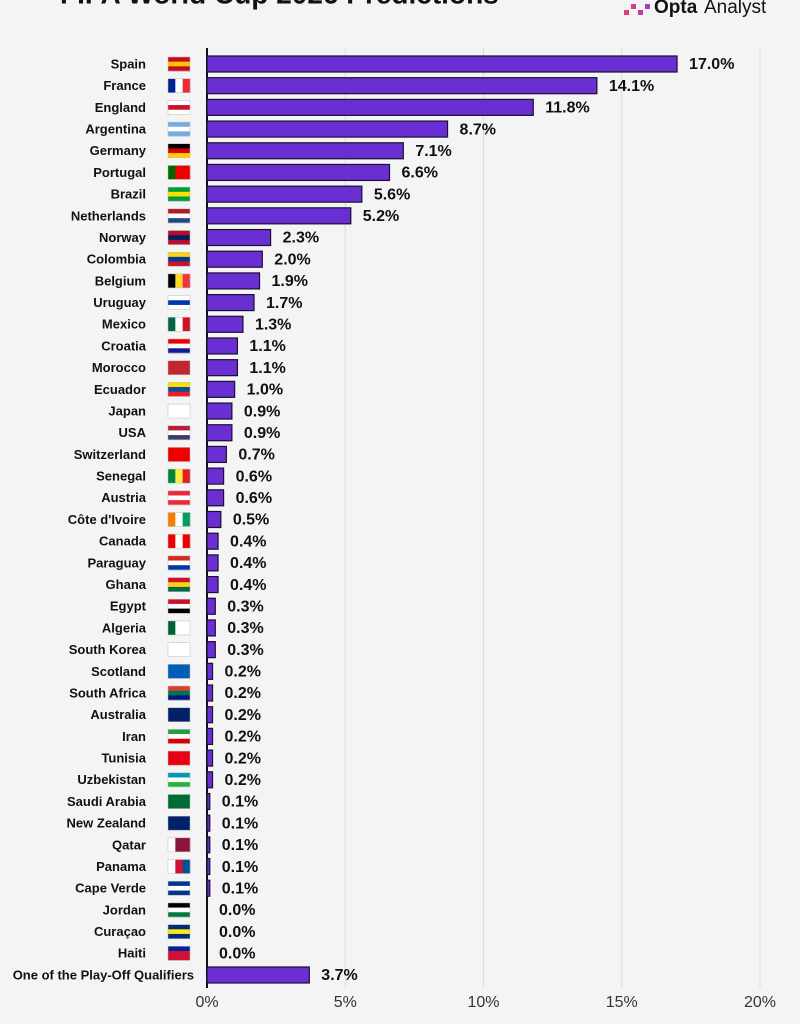 The width and height of the screenshot is (800, 1024). Describe the element at coordinates (124, 324) in the screenshot. I see `y-tick-label: Mexico` at that location.